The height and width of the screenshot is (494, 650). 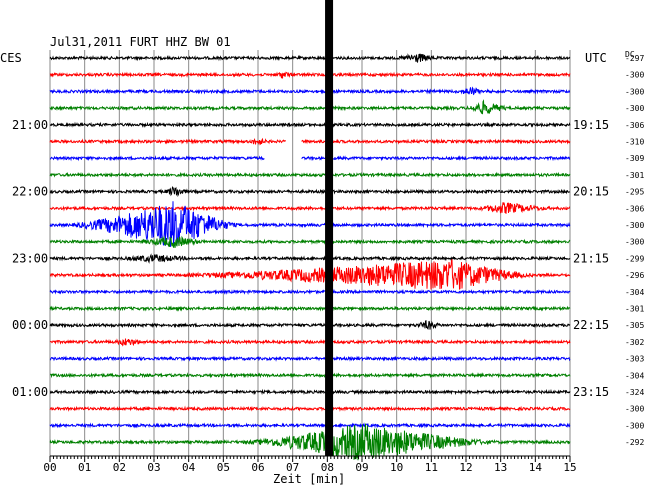 I want to click on dc-value: -310, so click(x=634, y=142).